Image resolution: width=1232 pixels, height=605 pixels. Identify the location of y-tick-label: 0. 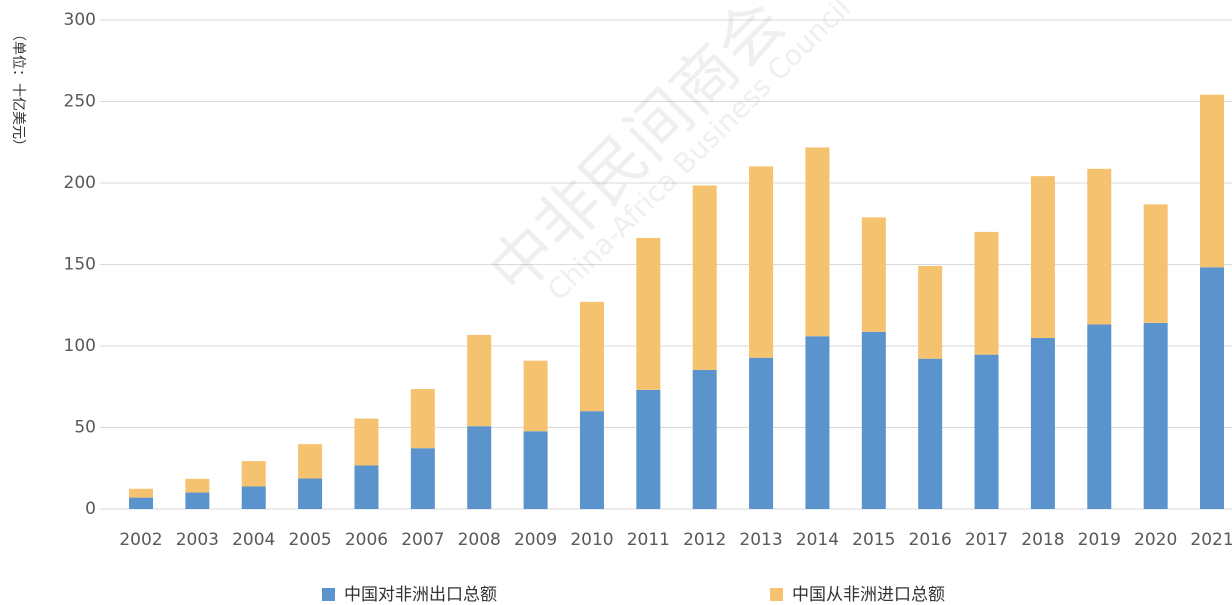
(90, 509).